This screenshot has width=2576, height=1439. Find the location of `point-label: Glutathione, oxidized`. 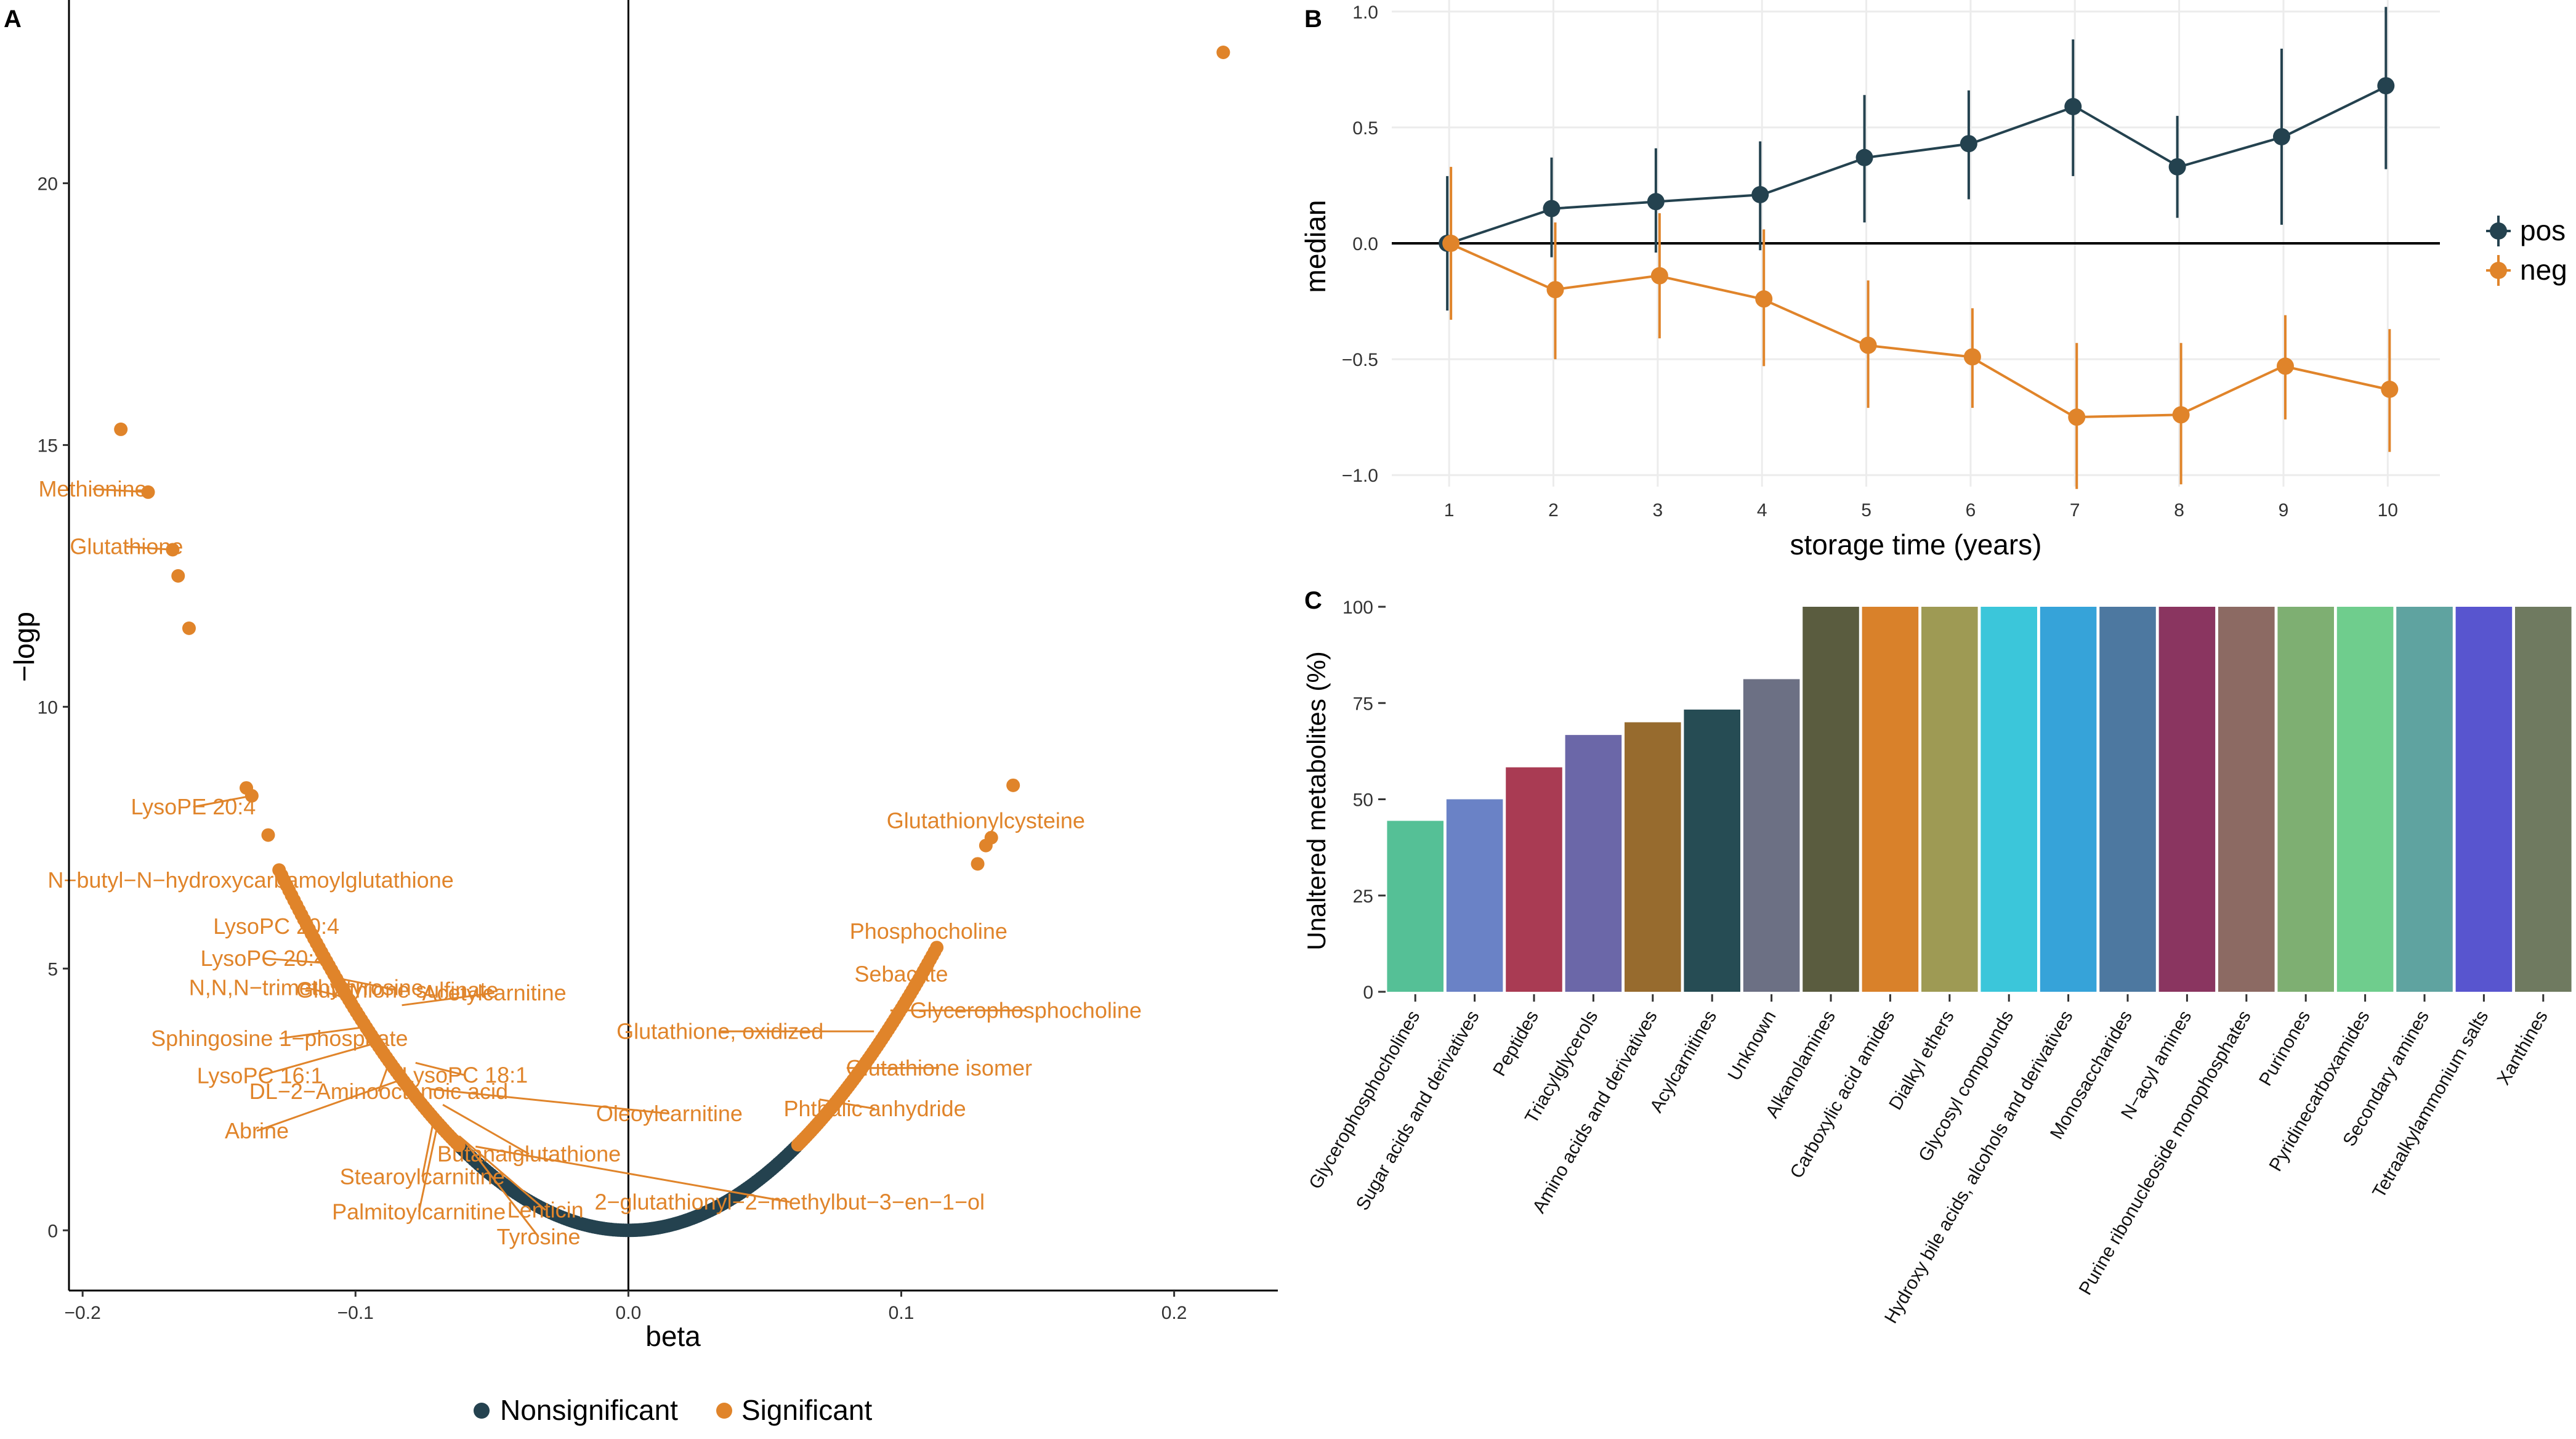

point-label: Glutathione, oxidized is located at coordinates (719, 1031).